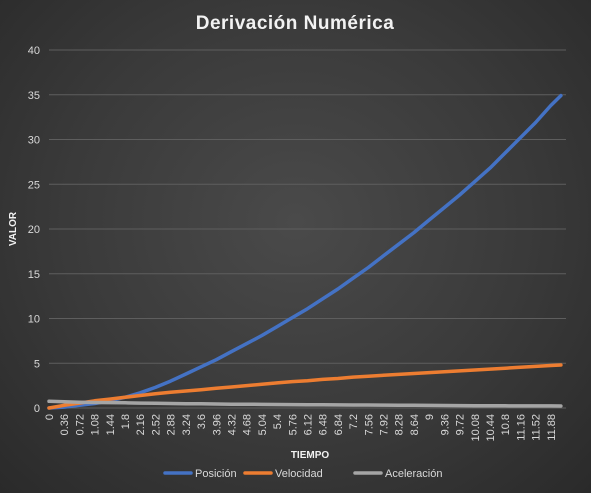  What do you see at coordinates (232, 424) in the screenshot?
I see `x-tick-label: 4.32` at bounding box center [232, 424].